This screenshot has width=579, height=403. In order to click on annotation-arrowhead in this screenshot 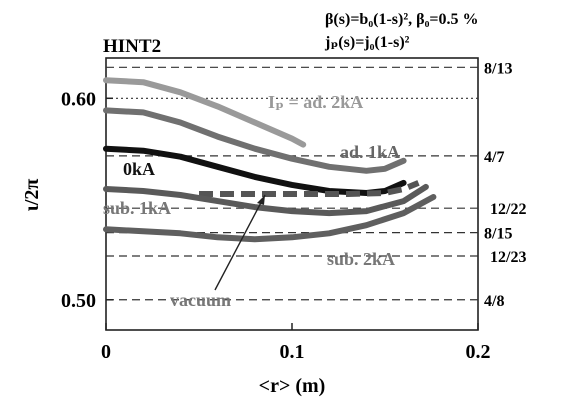, I will do `click(261, 200)`.